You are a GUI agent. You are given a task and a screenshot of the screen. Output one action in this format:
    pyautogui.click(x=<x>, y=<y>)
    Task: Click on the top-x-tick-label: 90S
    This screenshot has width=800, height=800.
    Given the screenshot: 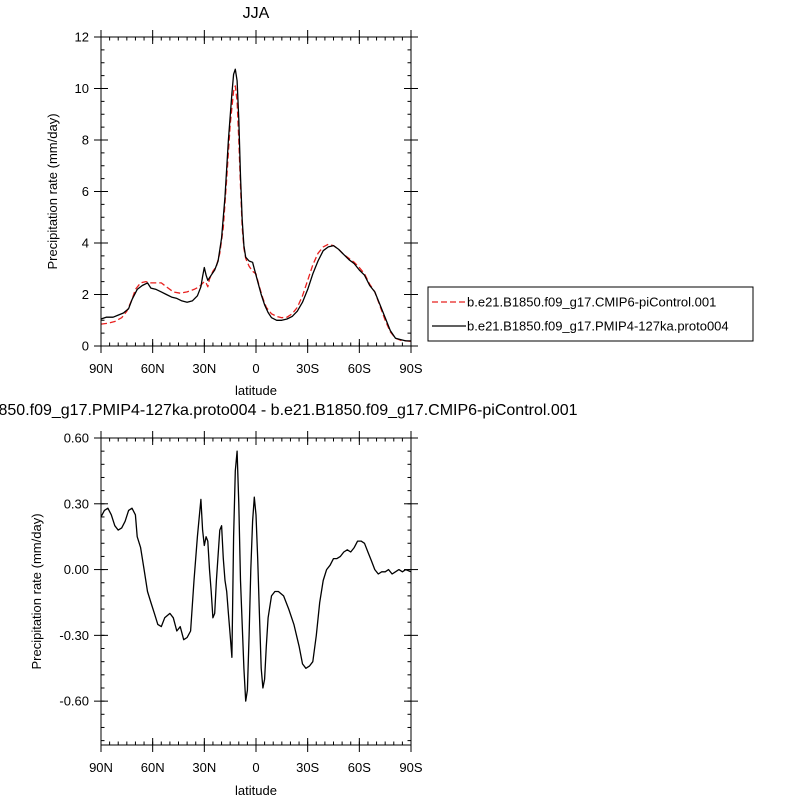 What is the action you would take?
    pyautogui.click(x=410, y=368)
    